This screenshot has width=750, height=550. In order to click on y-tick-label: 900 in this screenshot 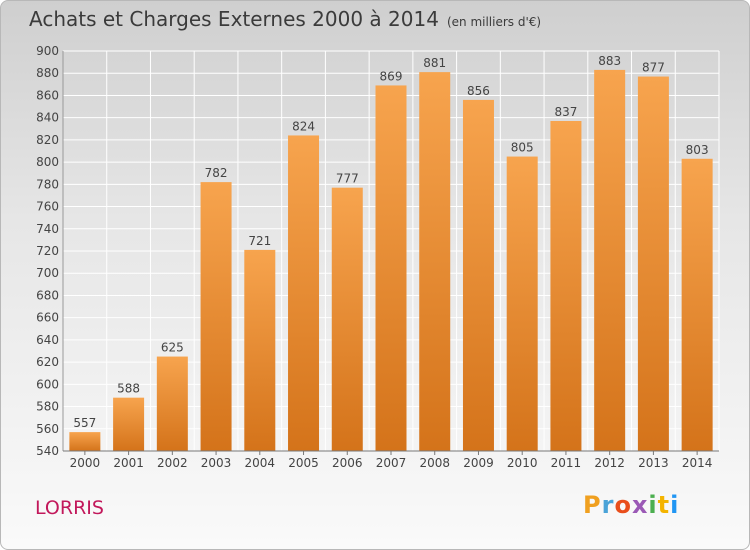, I will do `click(47, 51)`.